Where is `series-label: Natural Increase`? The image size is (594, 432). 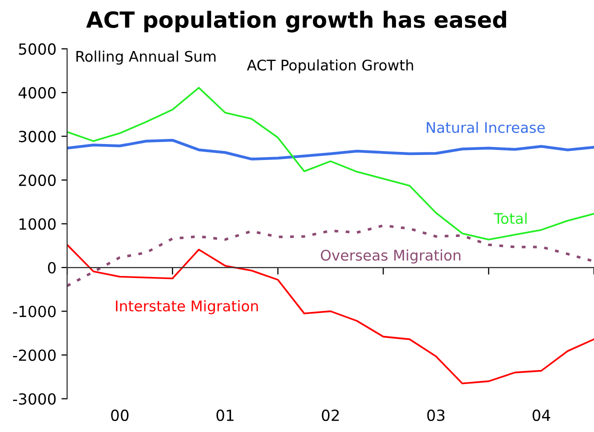
series-label: Natural Increase is located at coordinates (485, 128).